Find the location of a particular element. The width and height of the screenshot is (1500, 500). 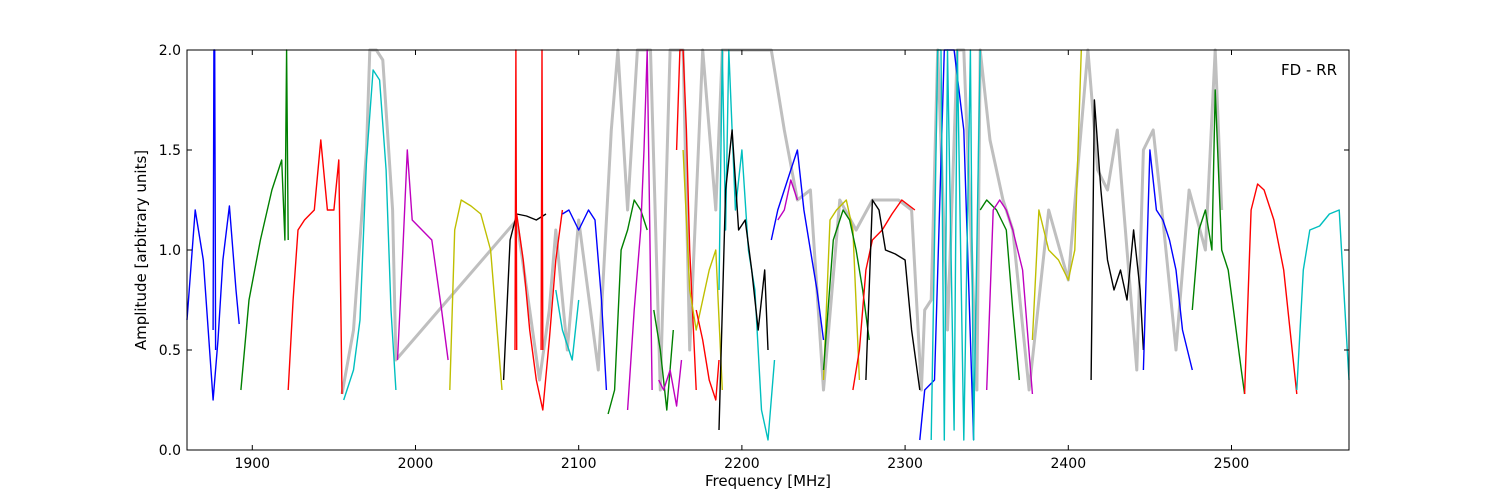

x-axis-label: Frequency [MHz] is located at coordinates (768, 481).